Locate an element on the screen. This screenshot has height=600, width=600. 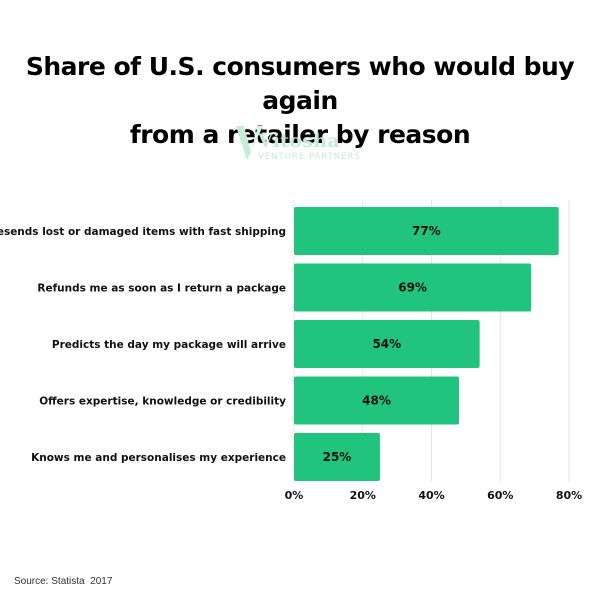
v-mark-icon is located at coordinates (249, 143).